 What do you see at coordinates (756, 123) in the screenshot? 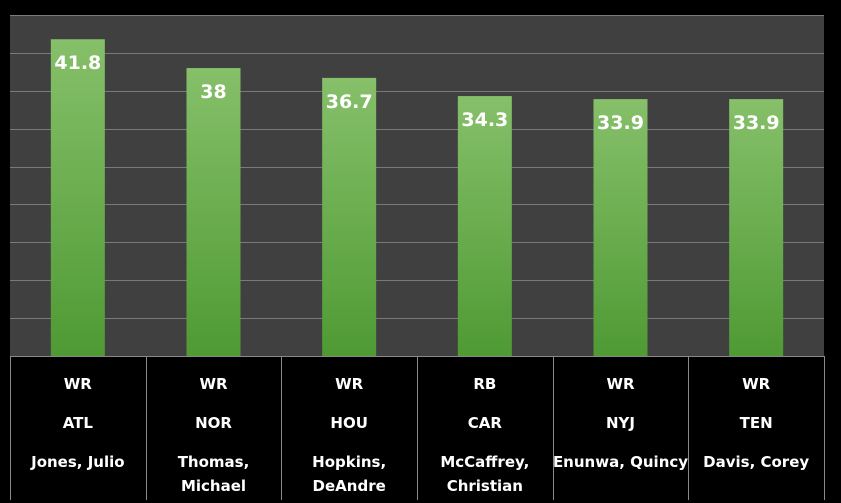
I see `value-label-5: 33.9` at bounding box center [756, 123].